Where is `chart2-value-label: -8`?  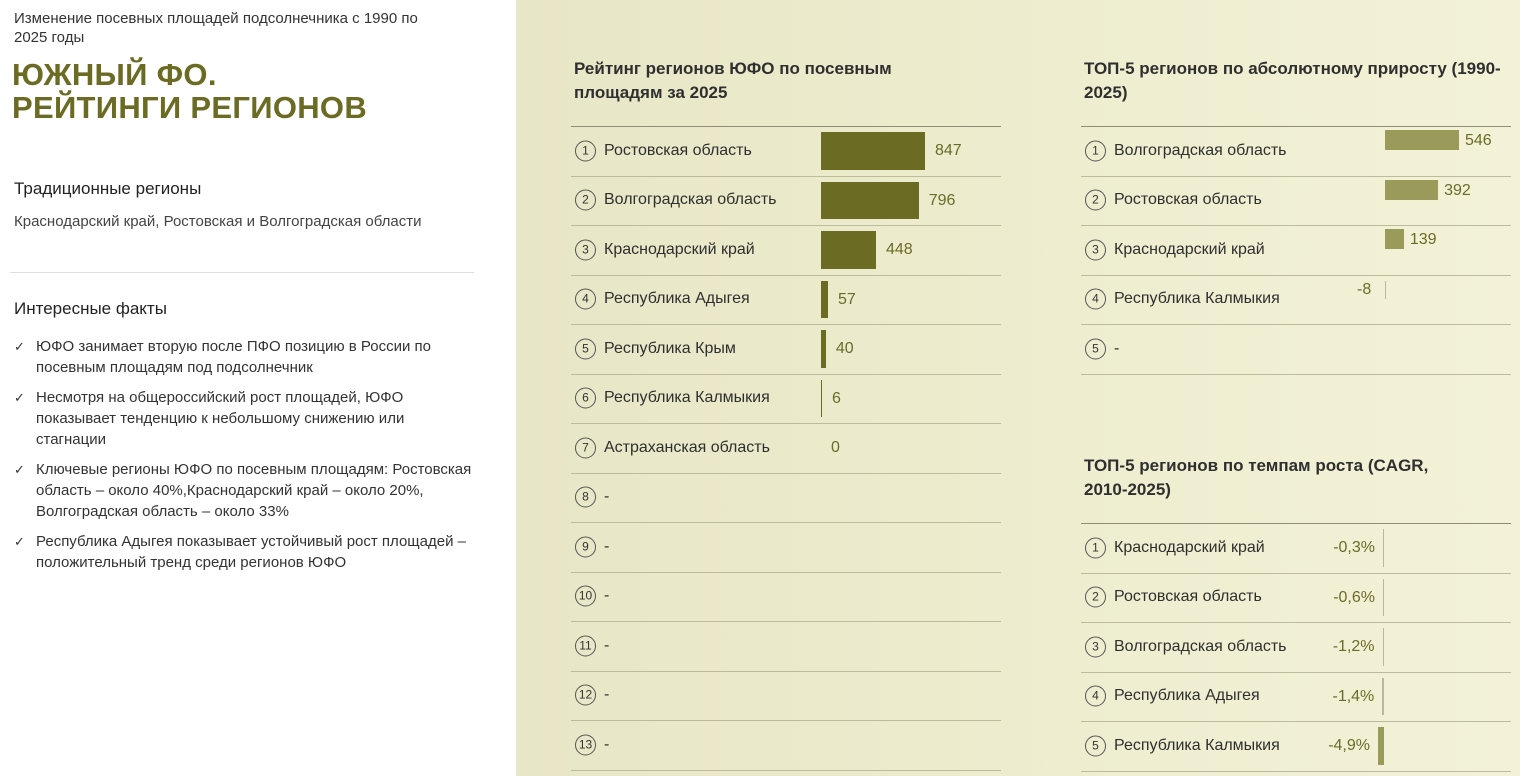 chart2-value-label: -8 is located at coordinates (1364, 289).